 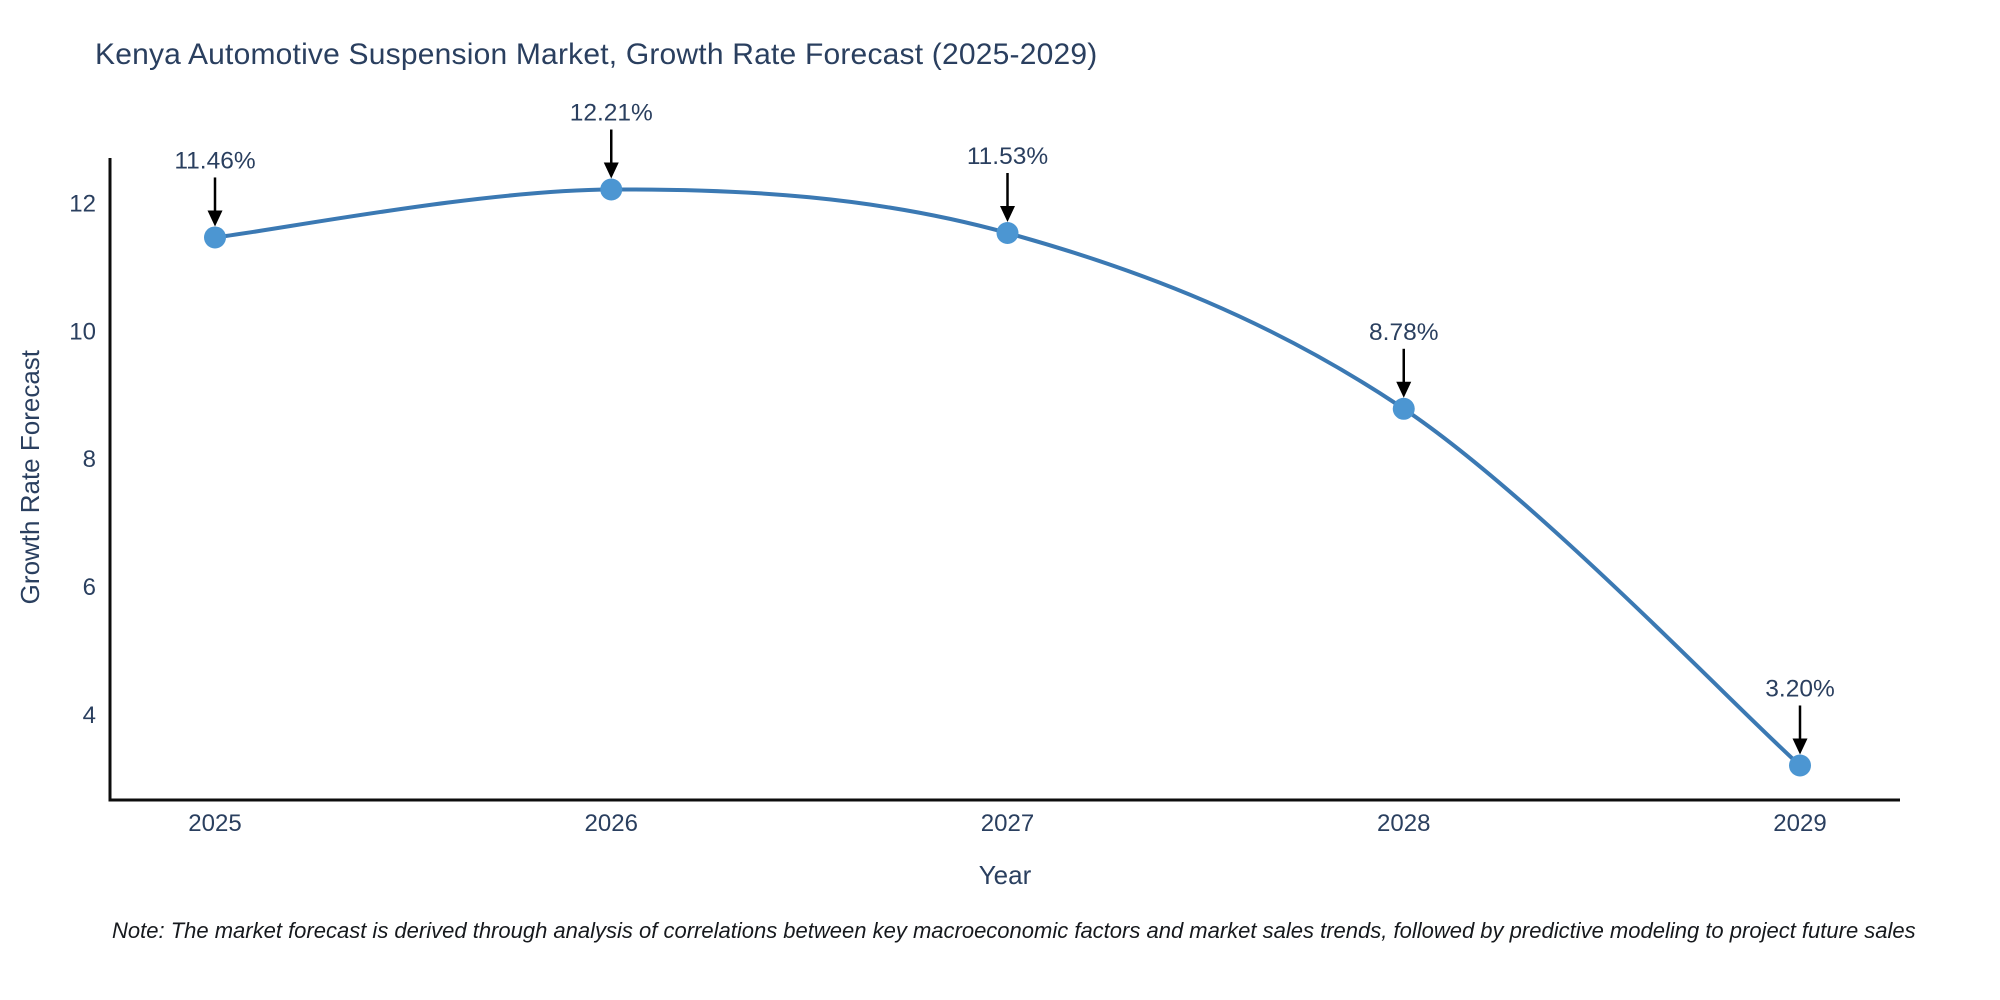 I want to click on data-point-label: 3.20%, so click(x=1799, y=688).